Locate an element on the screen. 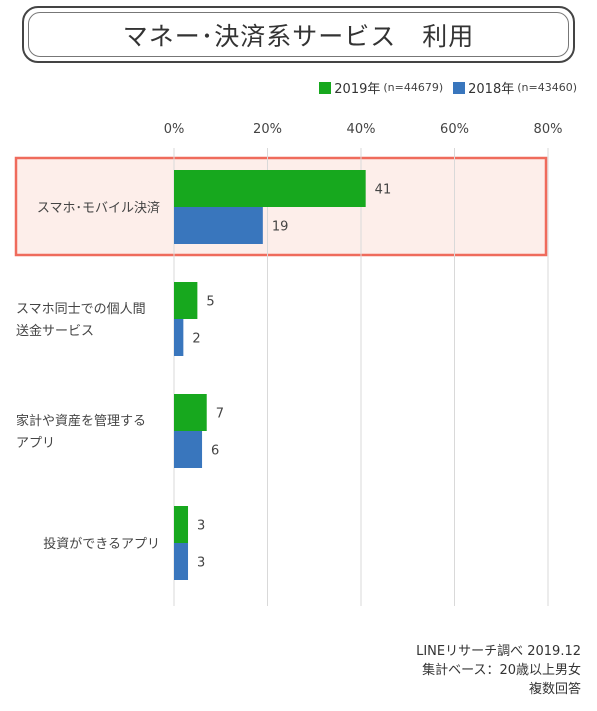 This screenshot has height=711, width=597. x-tick-label: 40% is located at coordinates (361, 129).